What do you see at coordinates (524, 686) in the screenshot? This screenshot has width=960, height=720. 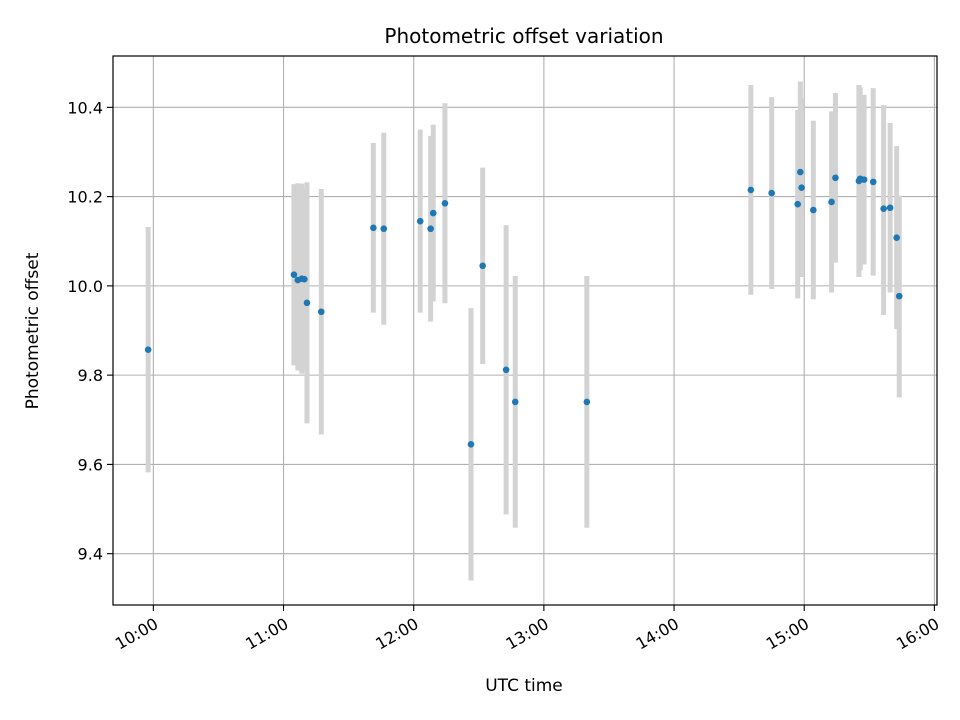 I see `x-axis-title: UTC time` at bounding box center [524, 686].